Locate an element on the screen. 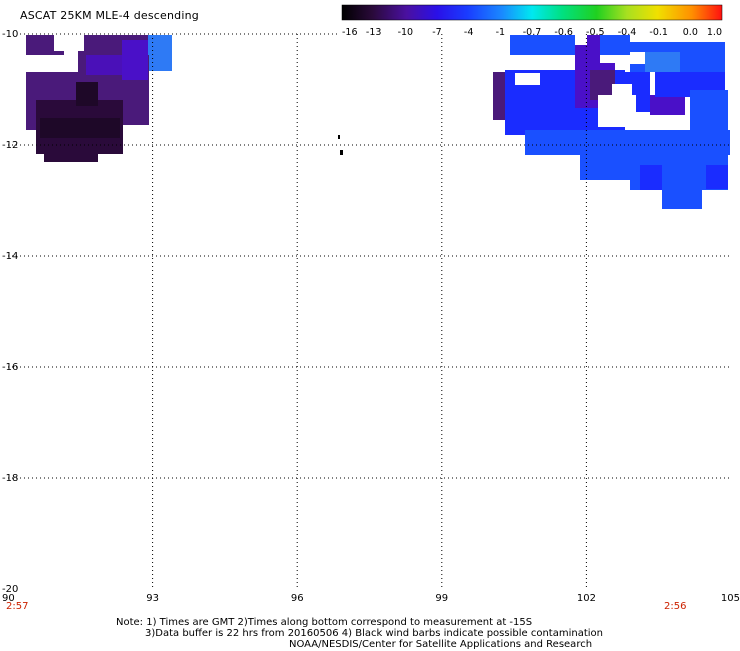 This screenshot has height=651, width=740. y-tick-label: -16 is located at coordinates (10, 367).